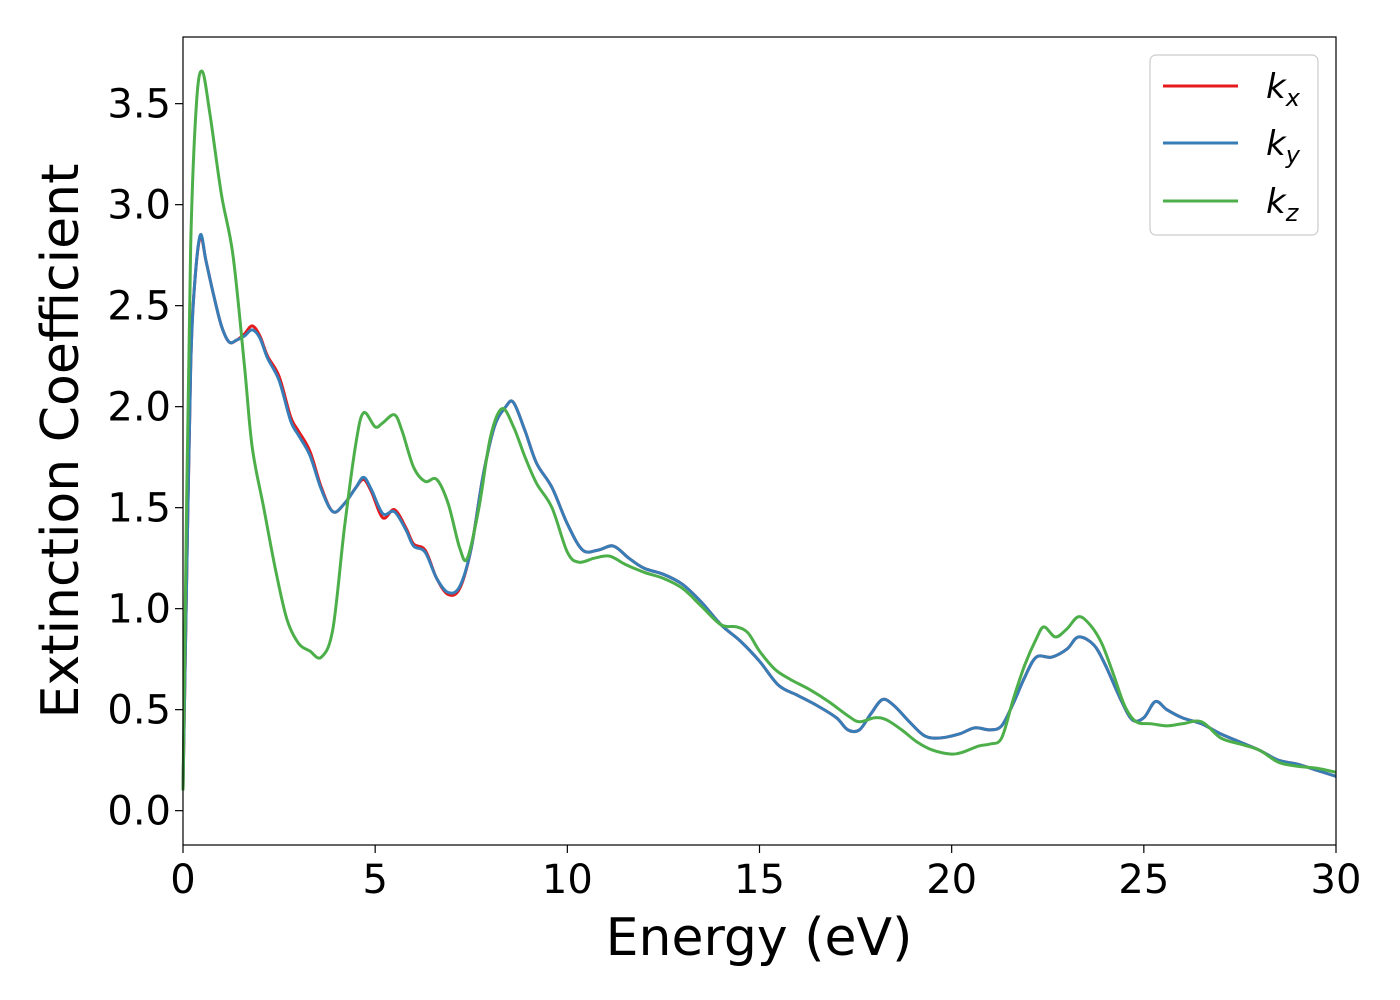 This screenshot has width=1400, height=1000. I want to click on y-axis-title: Extinction Coefficient, so click(61, 441).